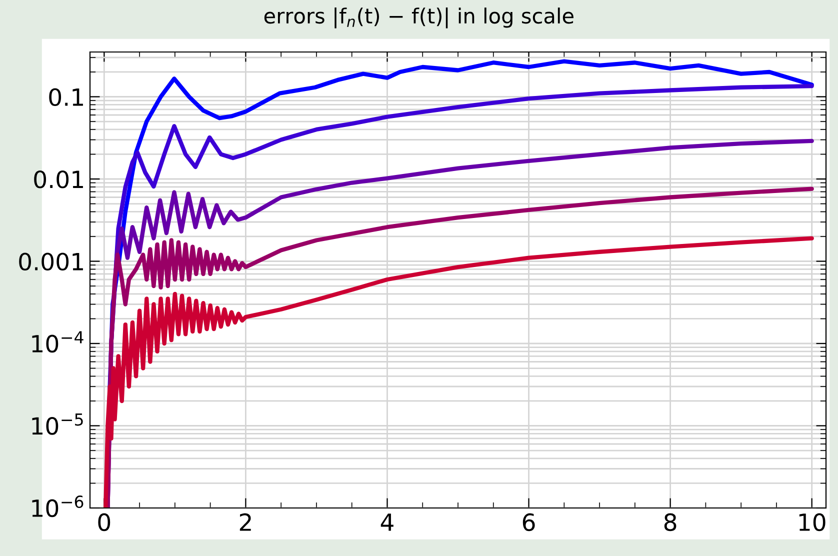 Image resolution: width=838 pixels, height=556 pixels. Describe the element at coordinates (812, 522) in the screenshot. I see `x-tick-label: 10` at that location.